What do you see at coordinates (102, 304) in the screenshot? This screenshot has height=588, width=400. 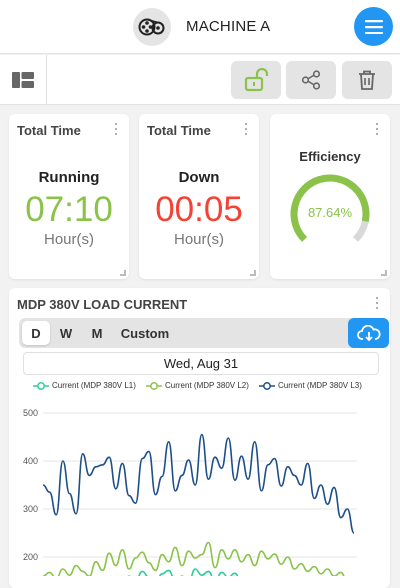 I see `chart-title: MDP 380V LOAD CURRENT` at bounding box center [102, 304].